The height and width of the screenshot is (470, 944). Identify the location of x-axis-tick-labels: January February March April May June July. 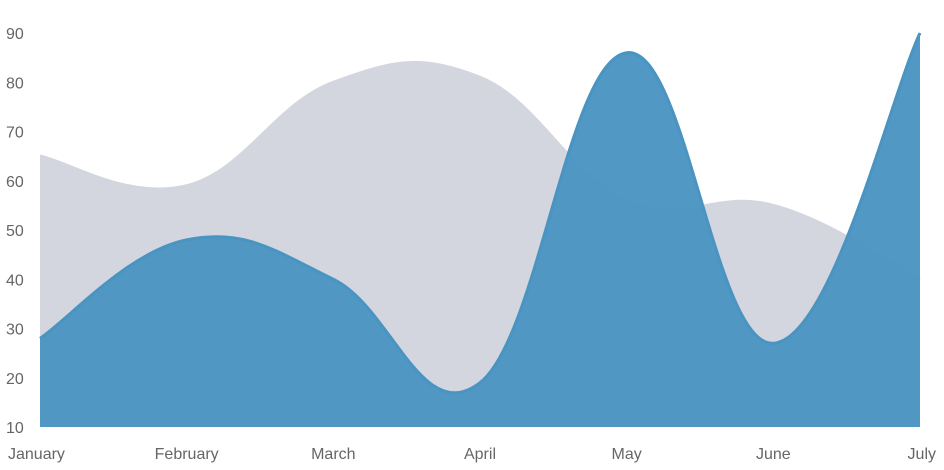
(472, 454).